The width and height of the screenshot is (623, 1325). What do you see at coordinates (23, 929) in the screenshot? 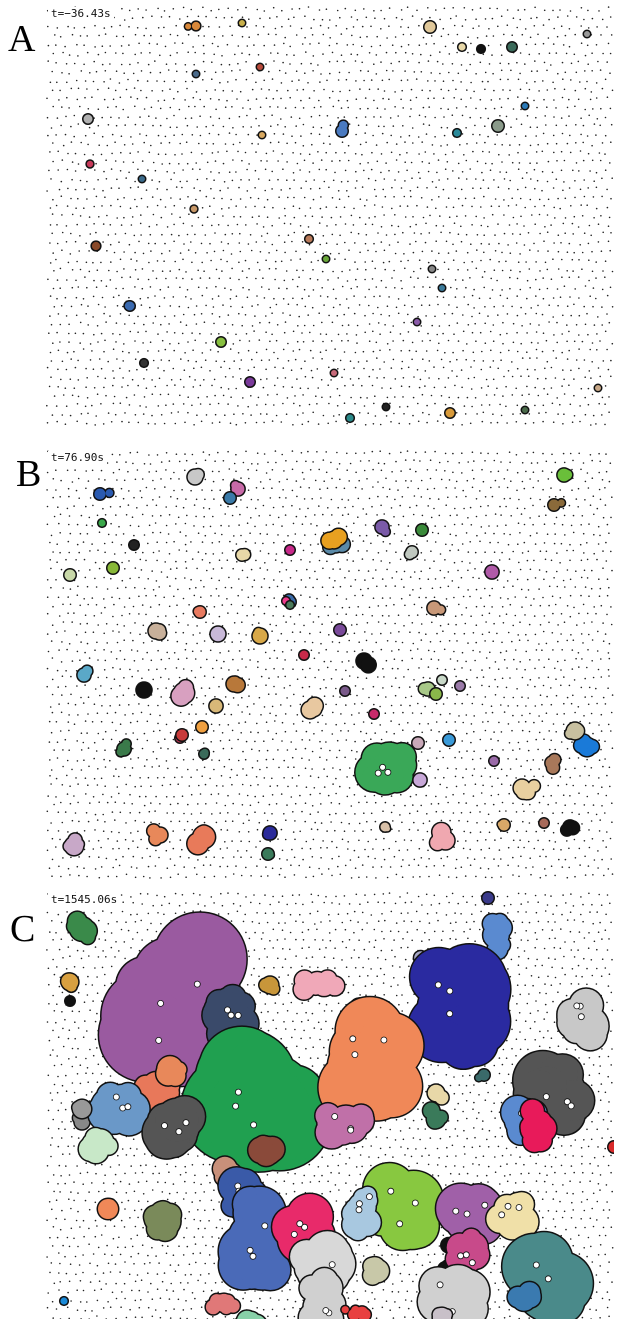
I see `panel-letter-c: C` at bounding box center [23, 929].